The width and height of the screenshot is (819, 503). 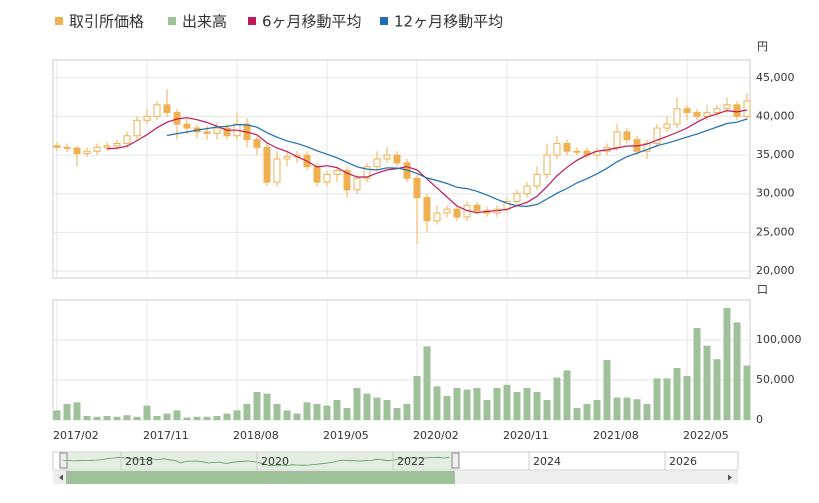 I want to click on x-tick-label: 2021/08, so click(x=616, y=435).